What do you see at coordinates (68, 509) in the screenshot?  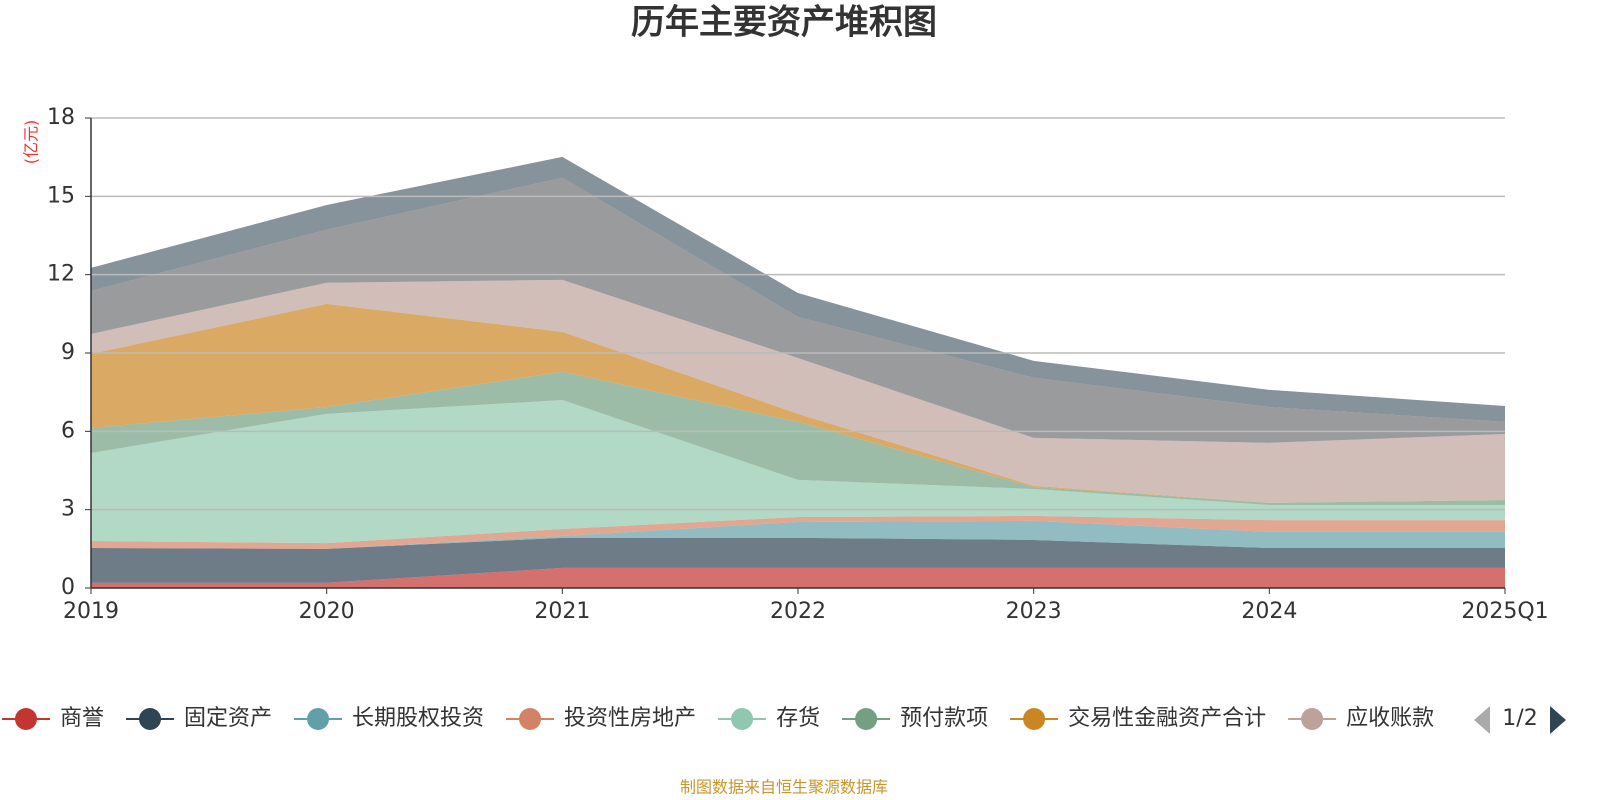 I see `y-tick-label: 3` at bounding box center [68, 509].